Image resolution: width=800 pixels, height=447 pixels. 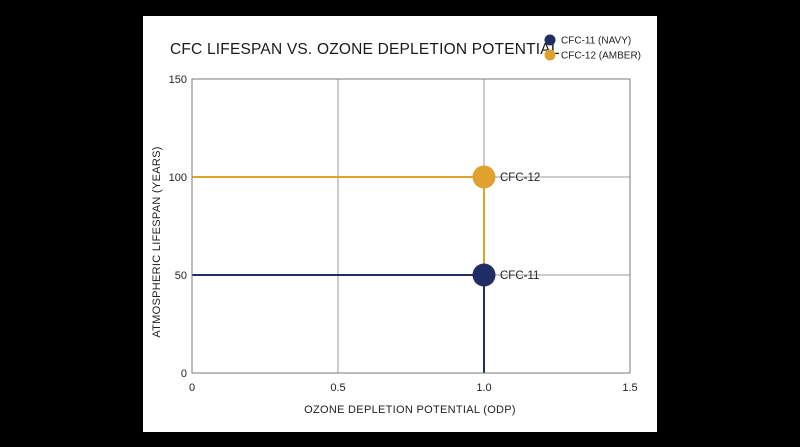 I want to click on y-axis-ticks: 0 50 100 150, so click(x=178, y=227).